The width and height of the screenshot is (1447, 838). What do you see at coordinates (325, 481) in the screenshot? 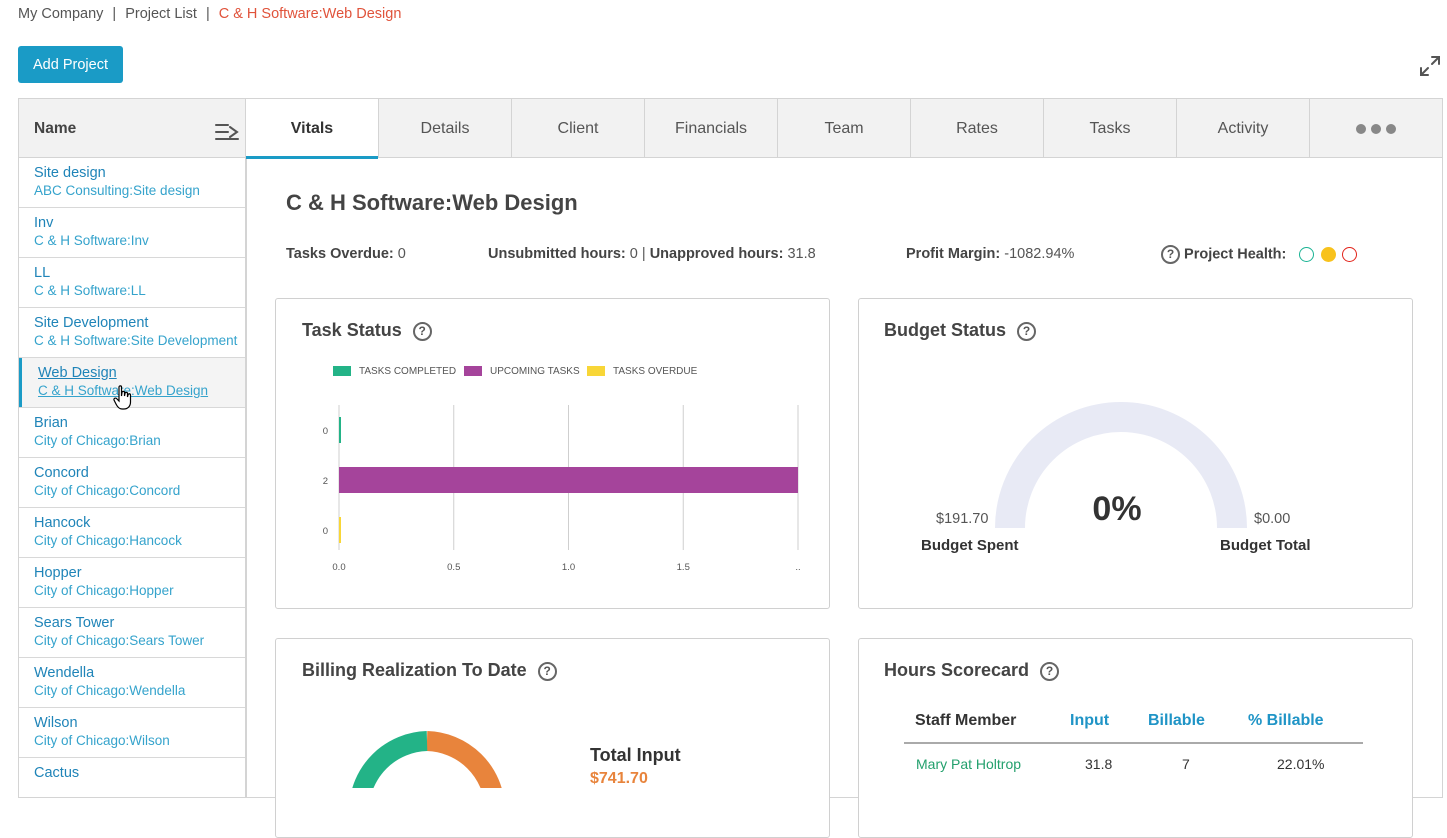
I see `y-tick-label: 2` at bounding box center [325, 481].